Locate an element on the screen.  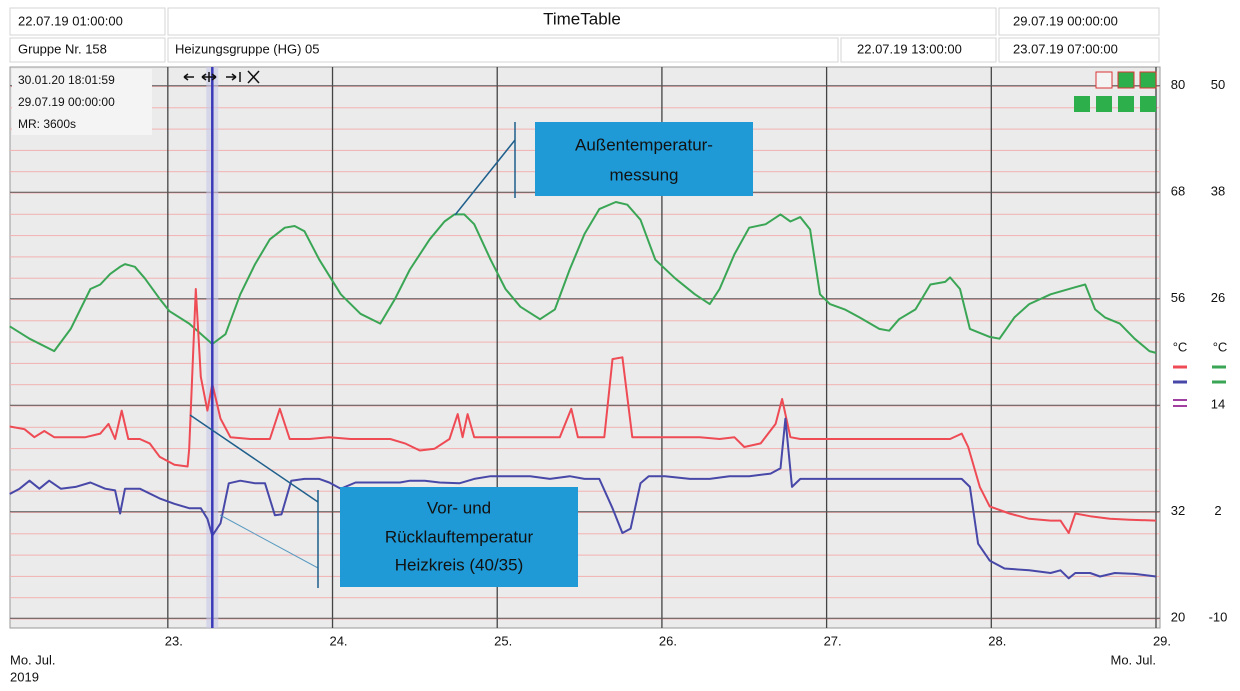
y-tick-label: 80 is located at coordinates (1178, 84).